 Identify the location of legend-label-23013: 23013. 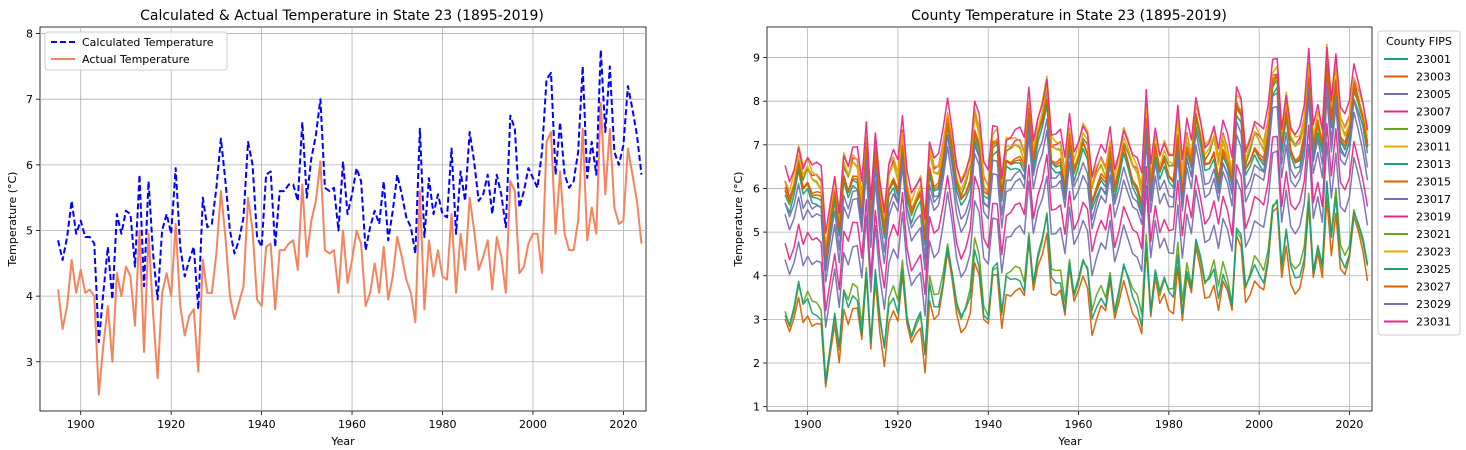
(1433, 164).